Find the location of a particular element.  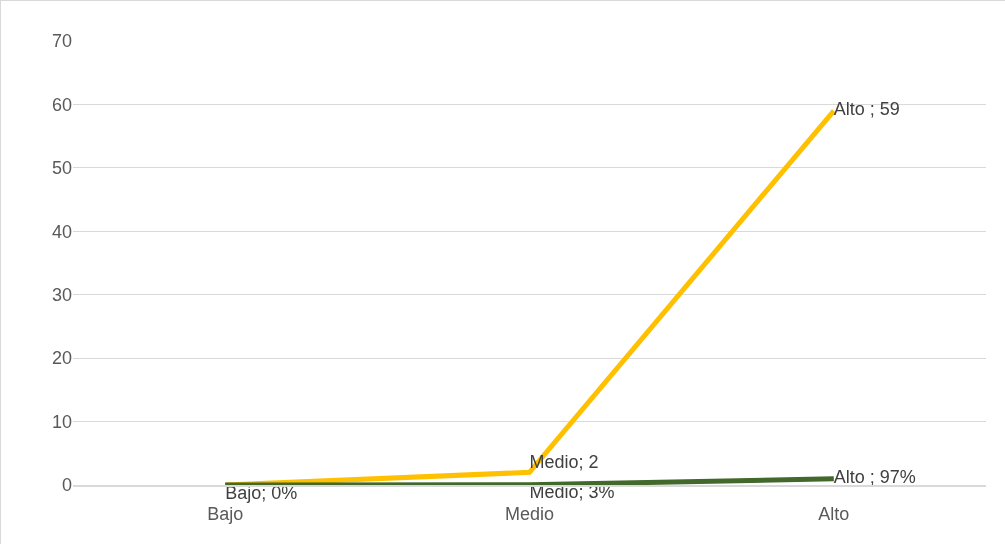

y-tick-label: 40 is located at coordinates (61, 231).